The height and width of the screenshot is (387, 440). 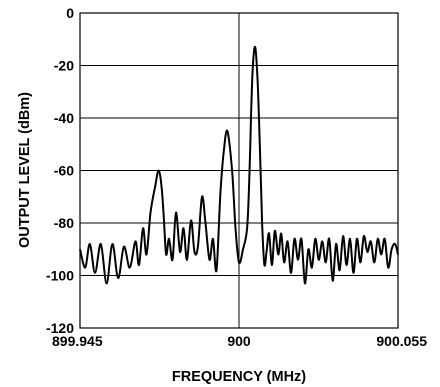 What do you see at coordinates (401, 341) in the screenshot?
I see `x-tick-label: 900.055` at bounding box center [401, 341].